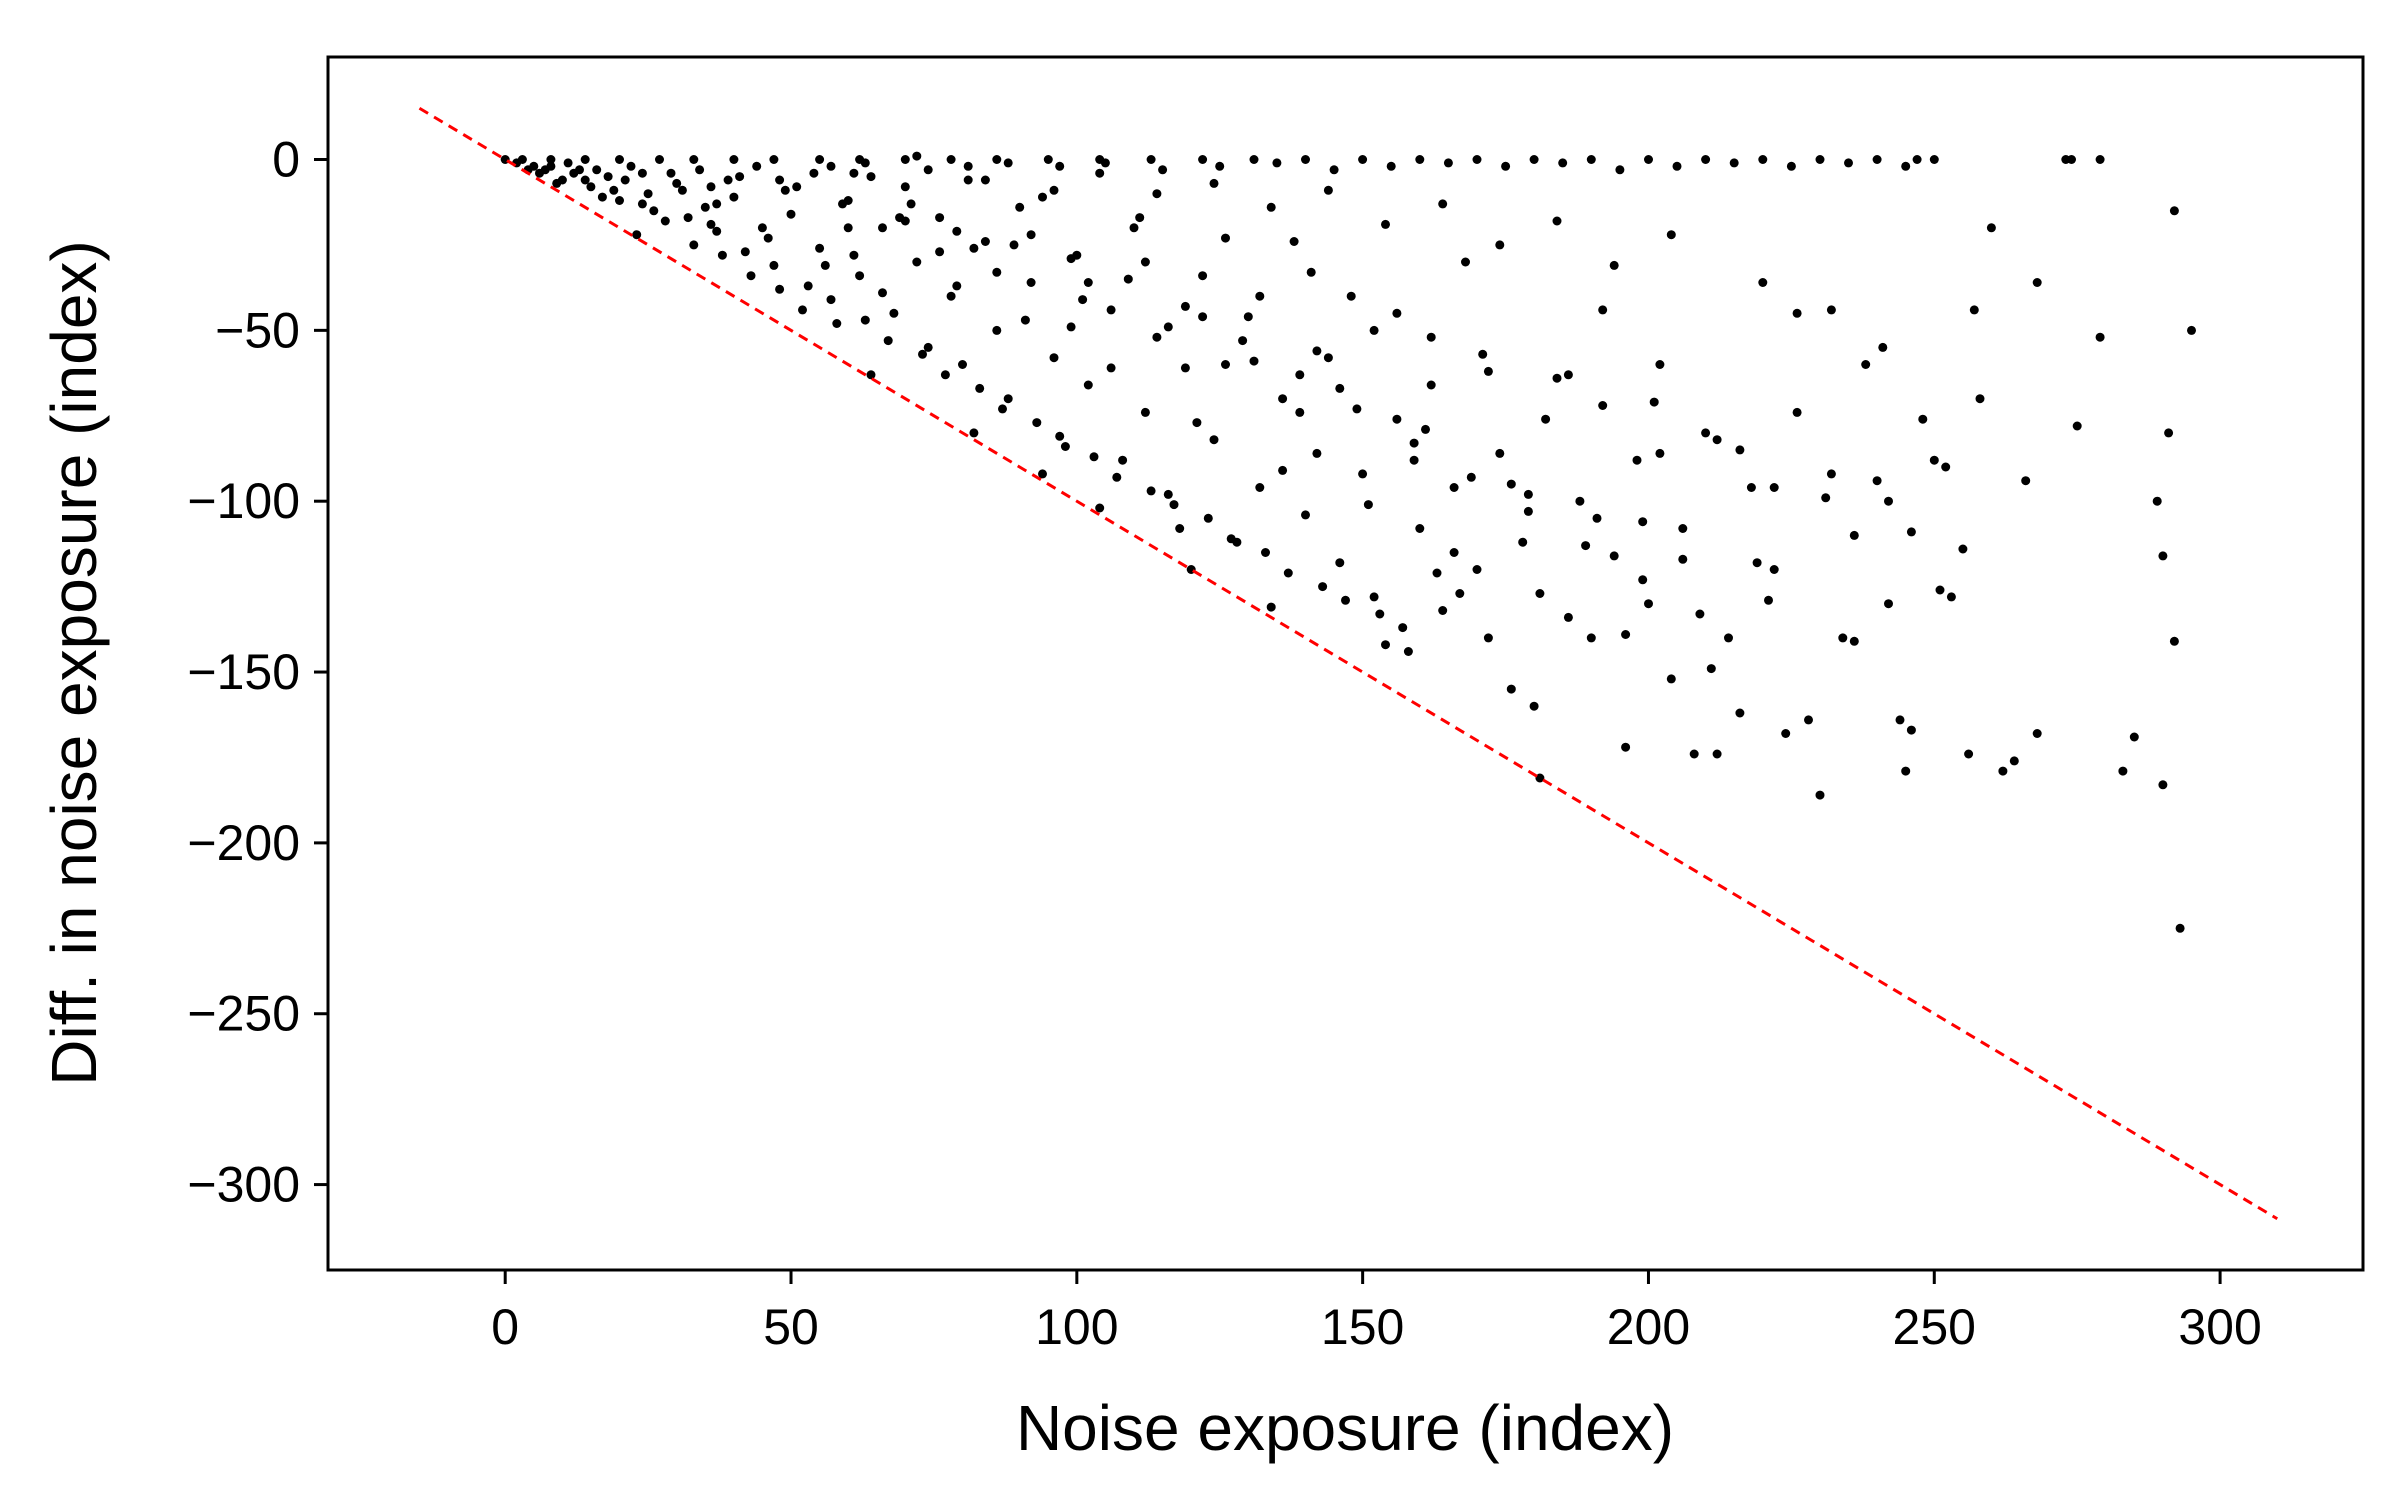 This screenshot has height=1500, width=2400. I want to click on x-tick-label: 300, so click(2219, 1327).